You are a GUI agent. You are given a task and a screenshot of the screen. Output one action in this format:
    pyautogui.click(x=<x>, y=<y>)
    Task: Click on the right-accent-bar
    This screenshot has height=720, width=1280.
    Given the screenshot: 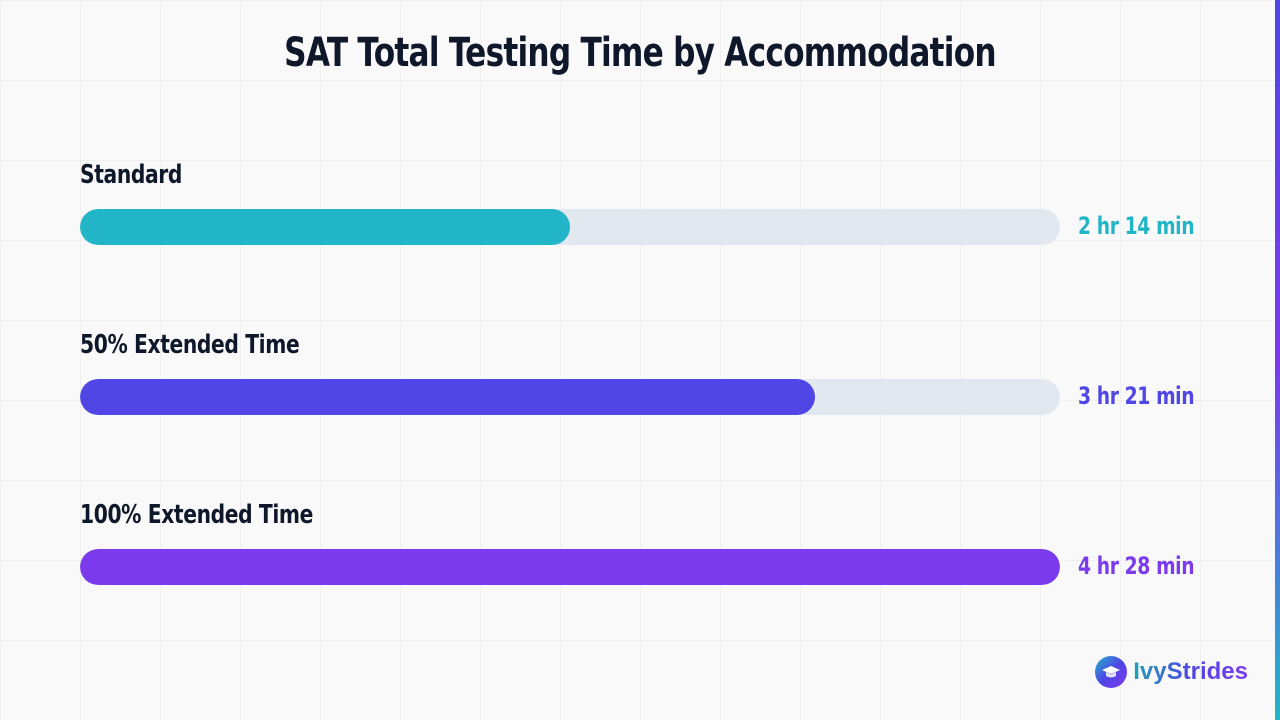 What is the action you would take?
    pyautogui.click(x=1277, y=360)
    